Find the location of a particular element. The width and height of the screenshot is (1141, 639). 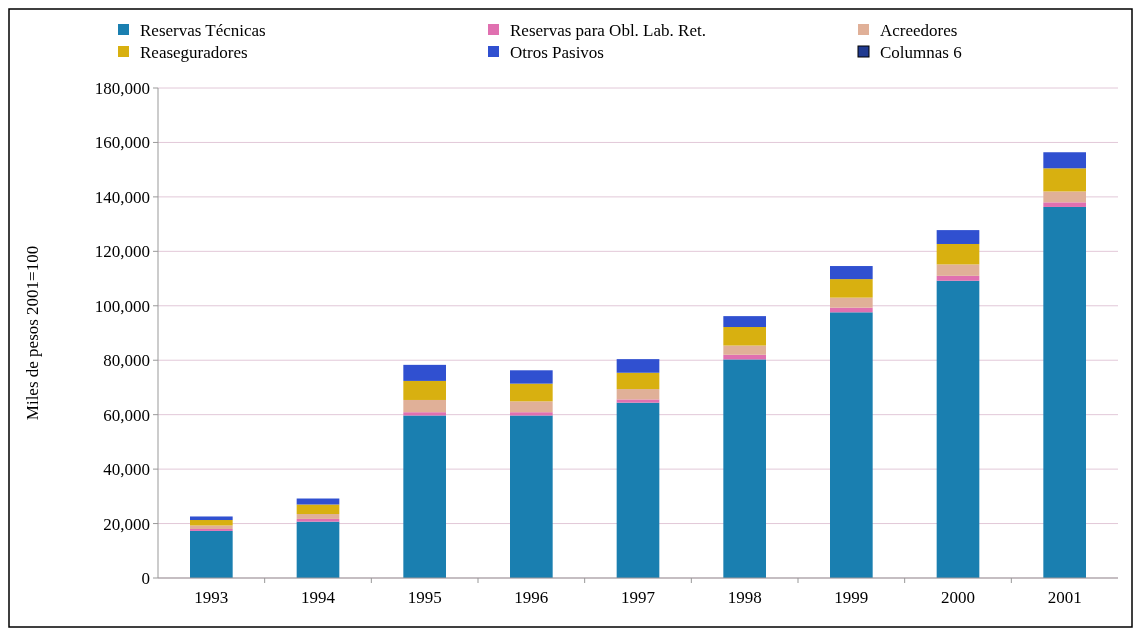

y-tick-label: 120,000 is located at coordinates (122, 252).